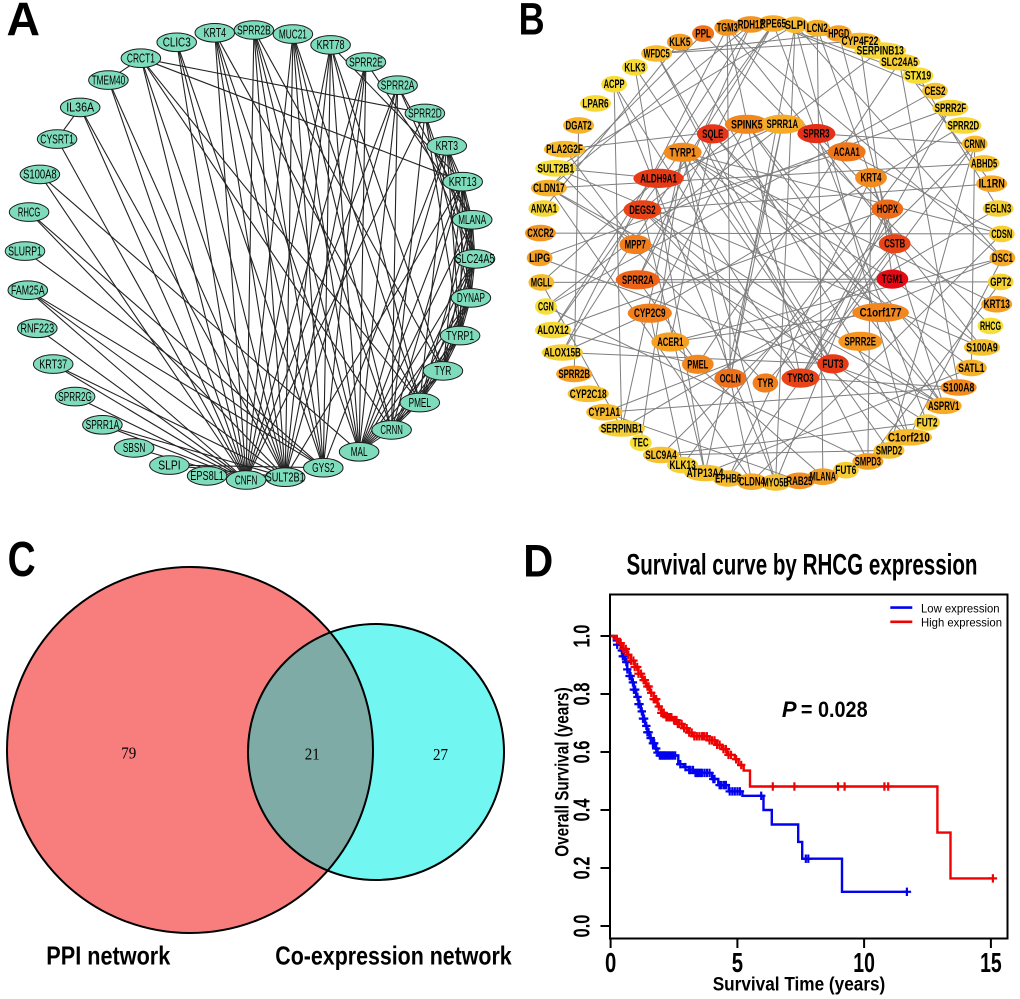 The width and height of the screenshot is (1020, 999). What do you see at coordinates (22, 560) in the screenshot?
I see `svg-text: C` at bounding box center [22, 560].